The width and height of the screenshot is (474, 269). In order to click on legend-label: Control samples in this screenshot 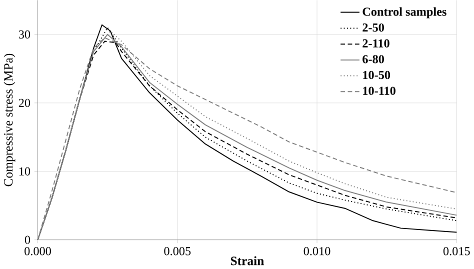, I will do `click(404, 12)`.